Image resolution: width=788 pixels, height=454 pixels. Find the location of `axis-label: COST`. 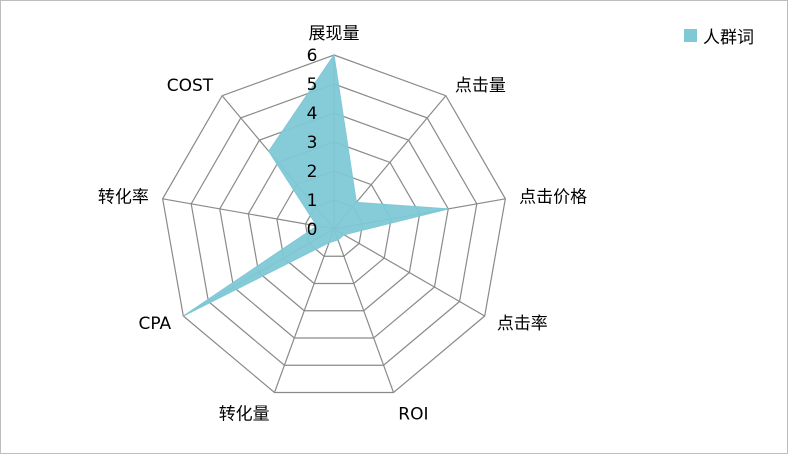

axis-label: COST is located at coordinates (190, 86).